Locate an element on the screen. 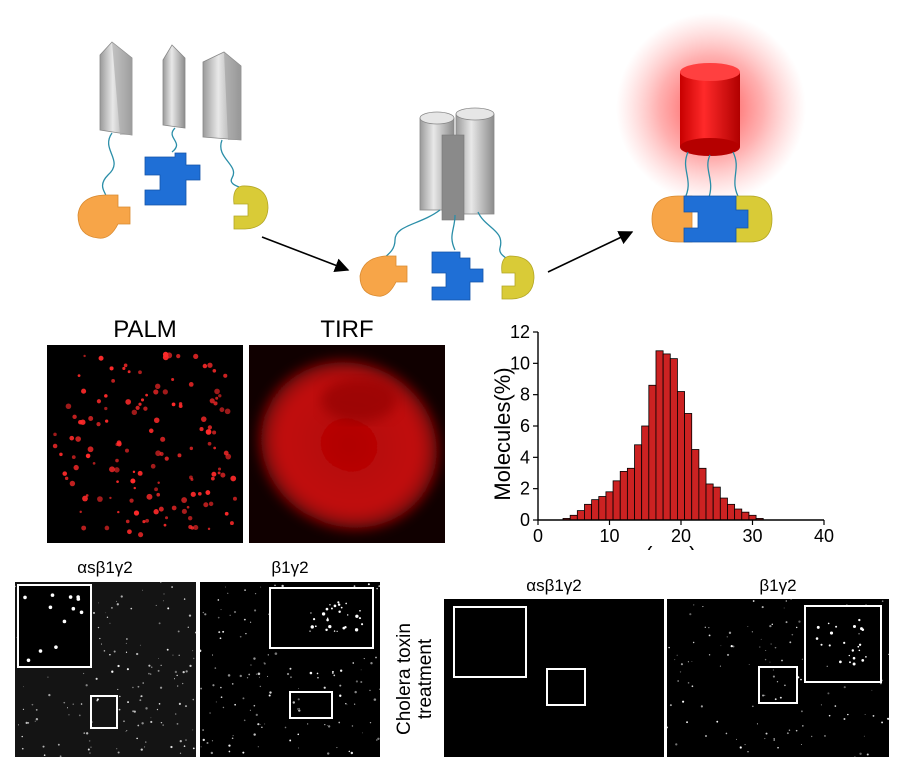 The height and width of the screenshot is (768, 906). blue-puzzle-left is located at coordinates (172, 179).